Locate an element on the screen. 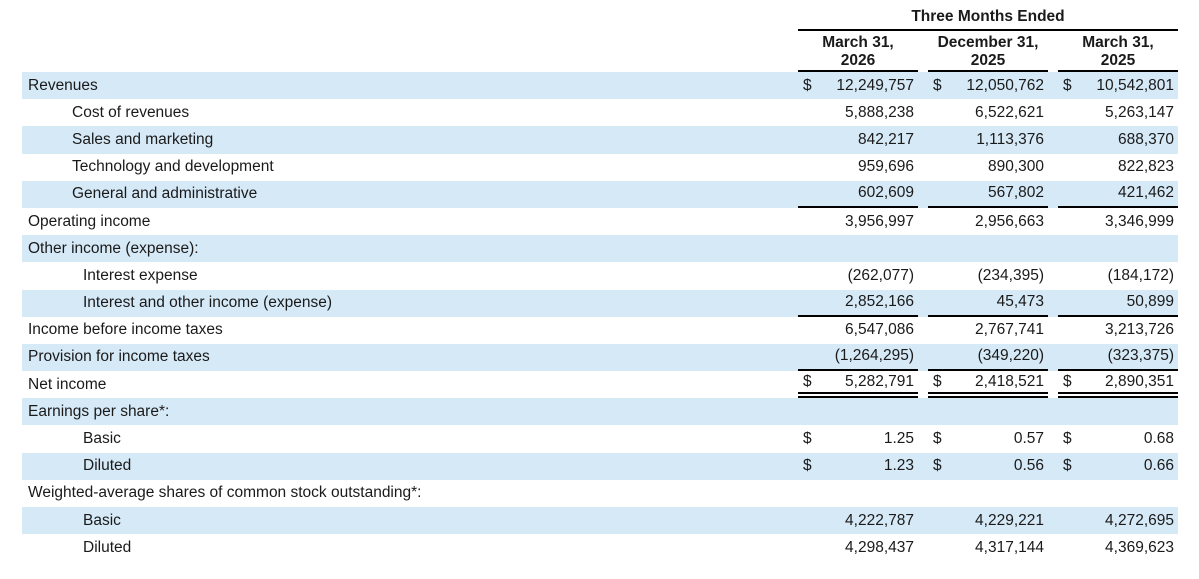 The image size is (1199, 579). value: 10,542,801 is located at coordinates (1135, 85).